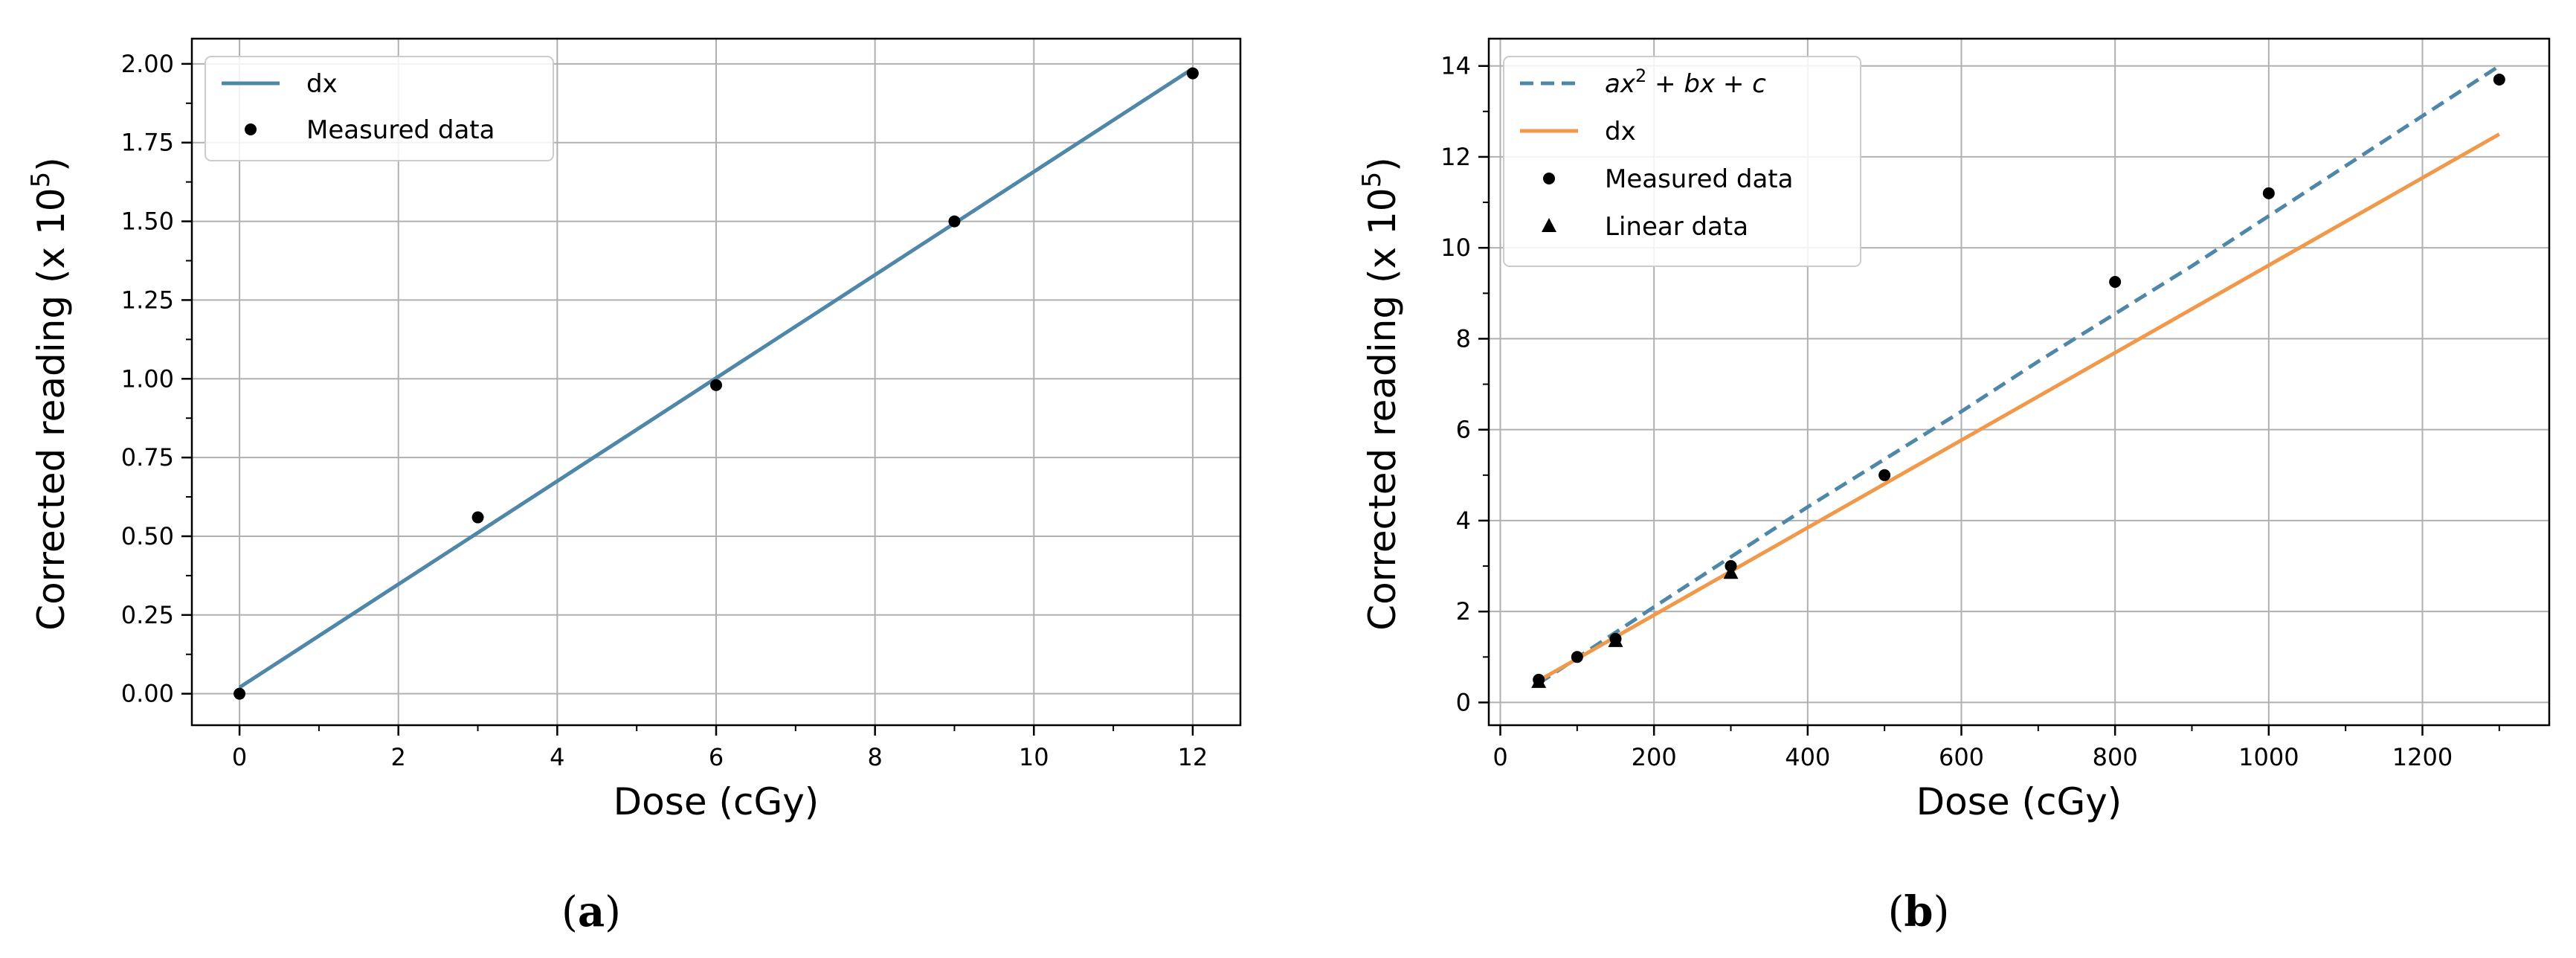 Image resolution: width=2576 pixels, height=958 pixels. I want to click on legend-item: Linear data, so click(1645, 227).